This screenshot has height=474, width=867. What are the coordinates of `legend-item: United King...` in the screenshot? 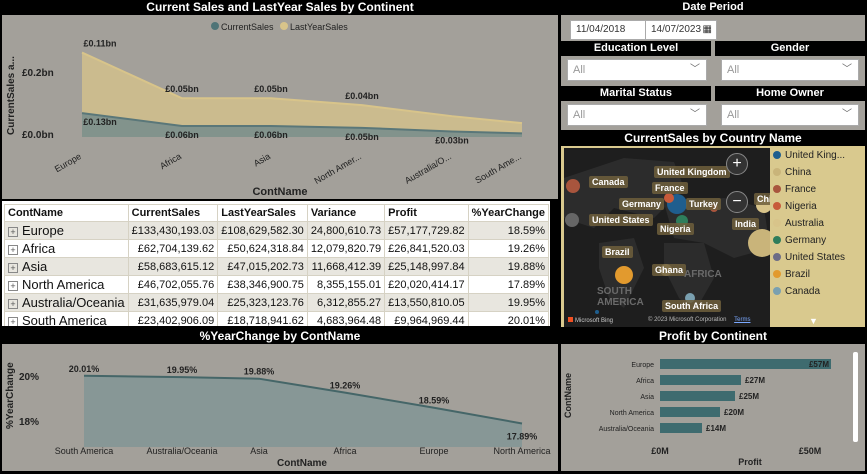 It's located at (809, 155).